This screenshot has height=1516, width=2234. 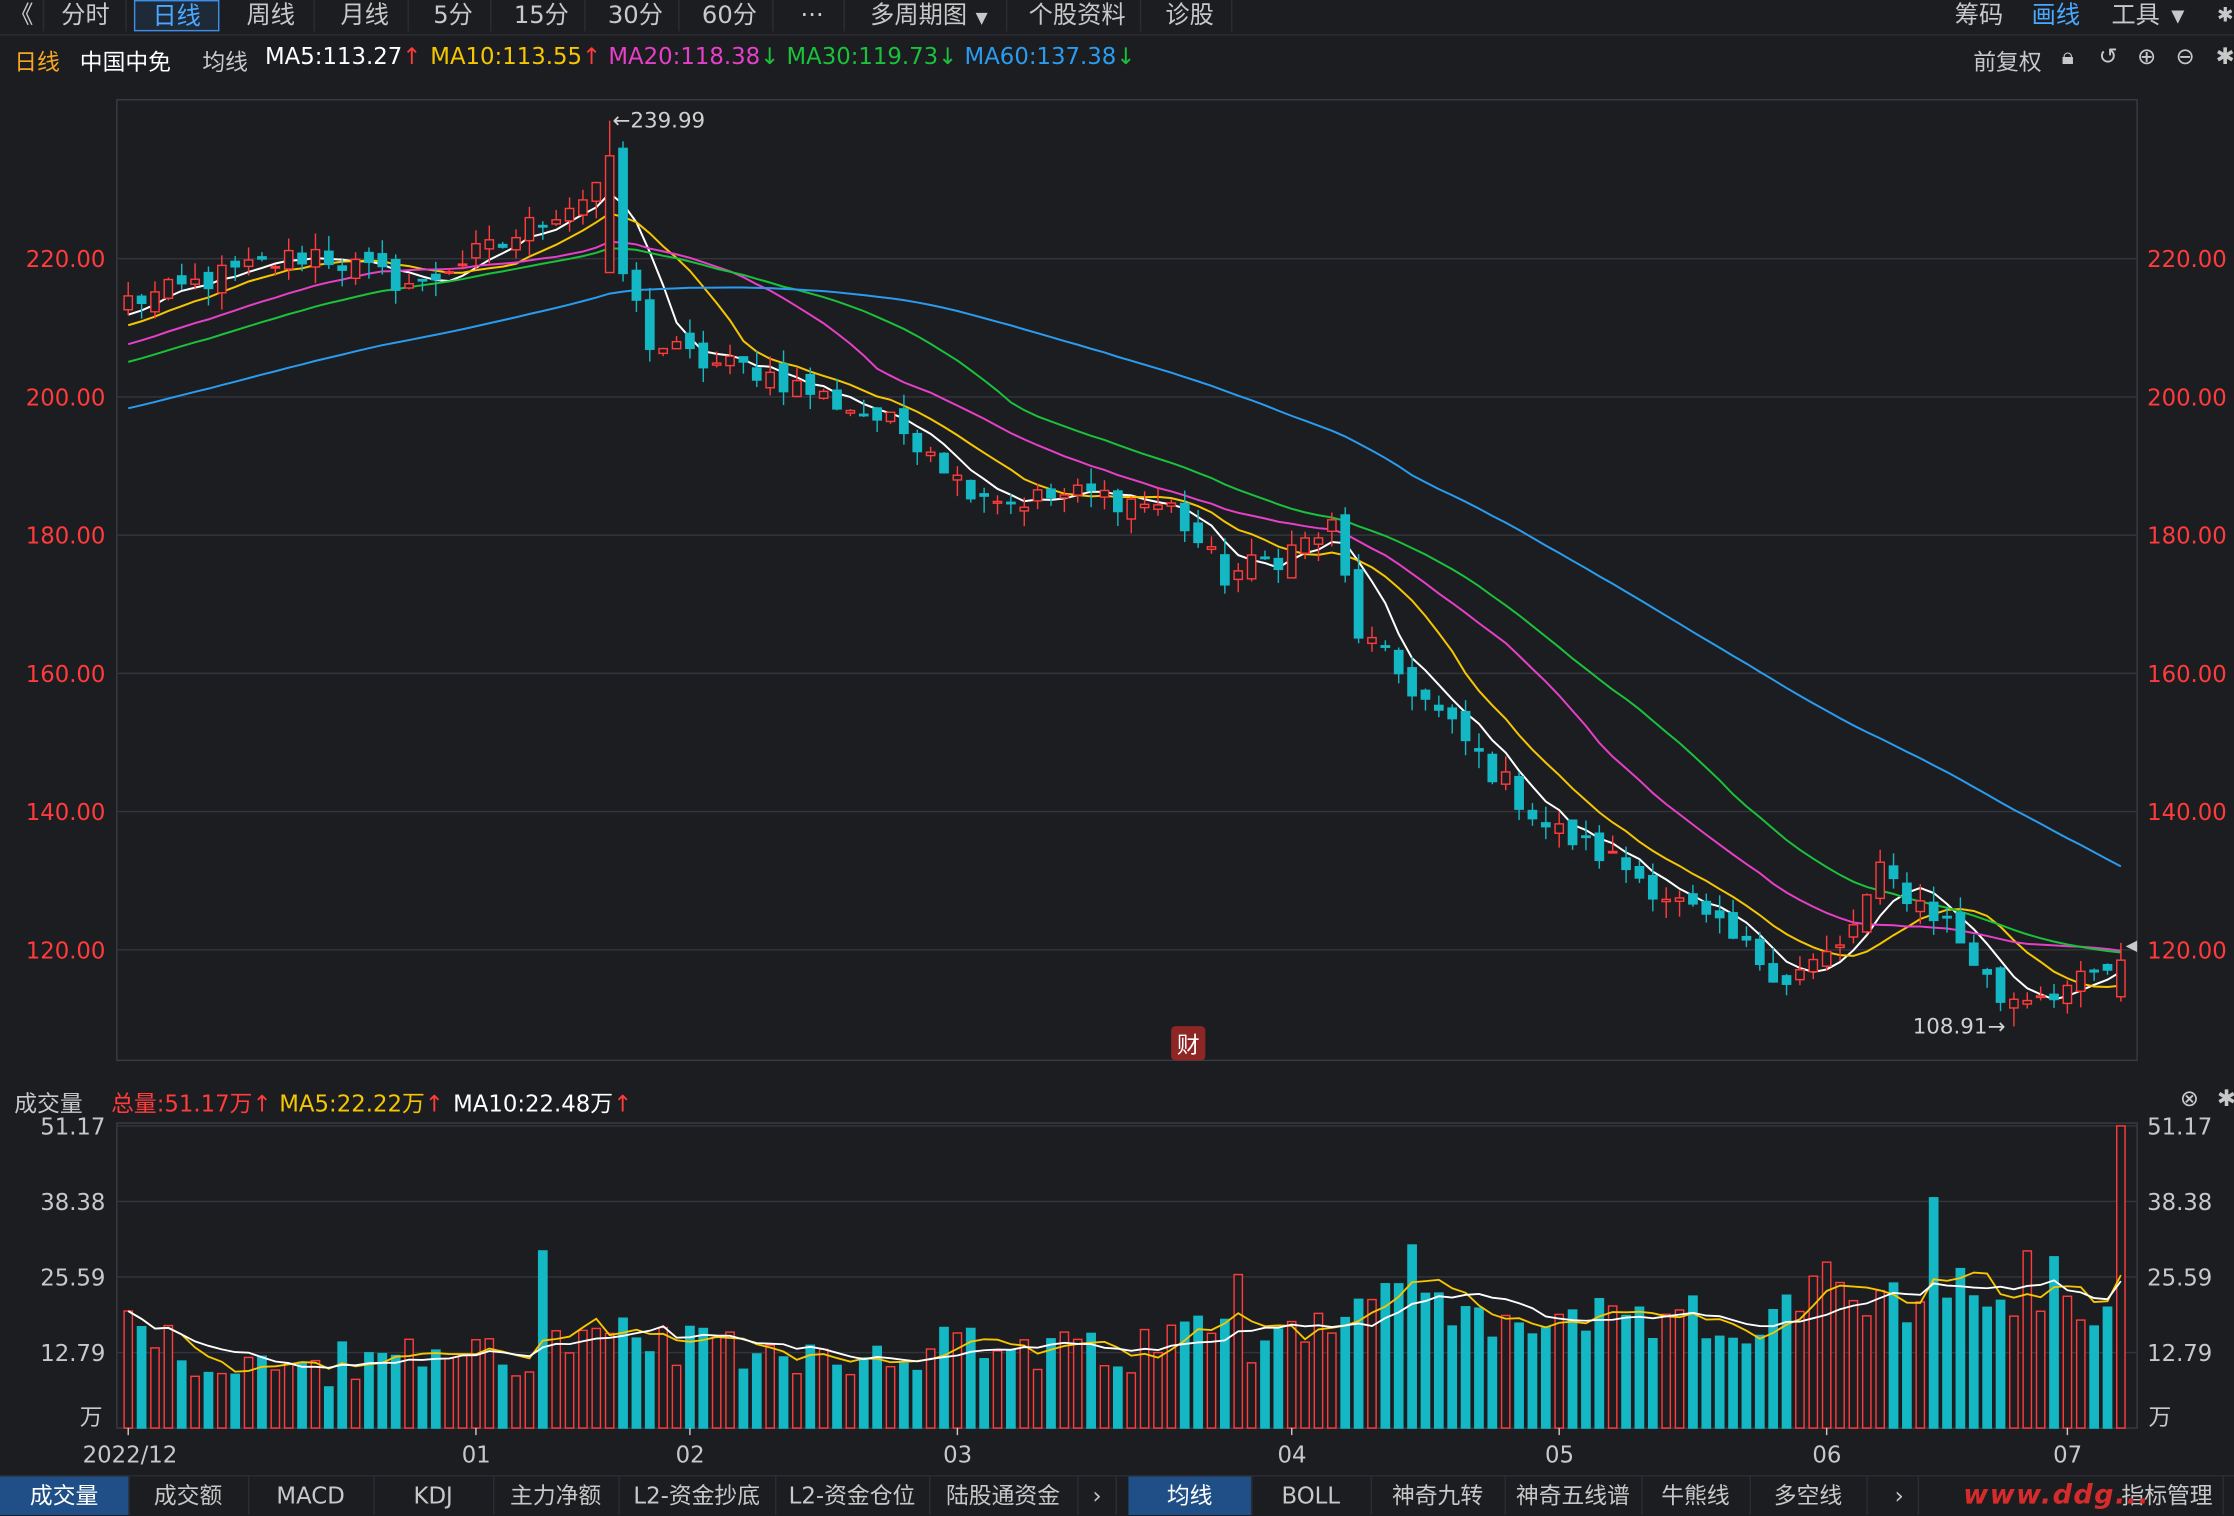 I want to click on overlay-tab-5: 多空线, so click(x=1809, y=1495).